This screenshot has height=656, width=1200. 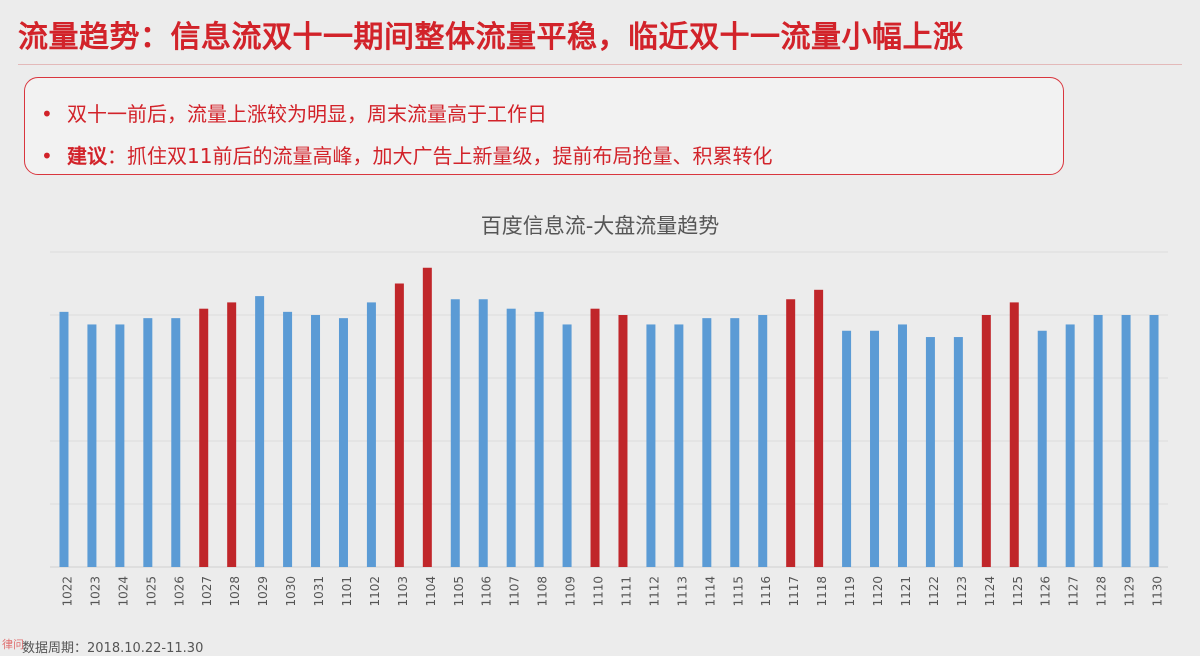 I want to click on x-tick-label: 1111, so click(x=626, y=591).